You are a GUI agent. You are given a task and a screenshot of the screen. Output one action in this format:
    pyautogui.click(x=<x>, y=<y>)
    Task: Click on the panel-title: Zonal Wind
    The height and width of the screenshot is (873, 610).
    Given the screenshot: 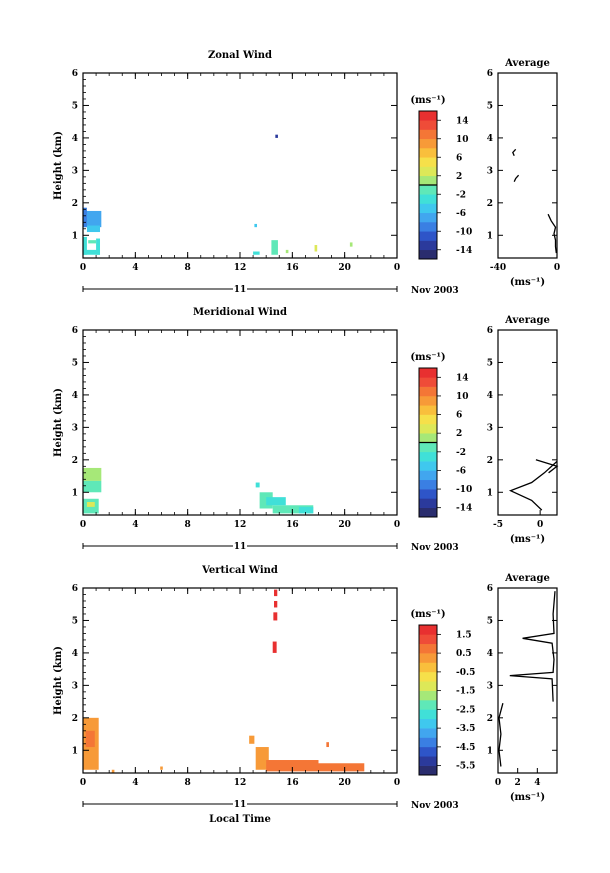 What is the action you would take?
    pyautogui.click(x=240, y=55)
    